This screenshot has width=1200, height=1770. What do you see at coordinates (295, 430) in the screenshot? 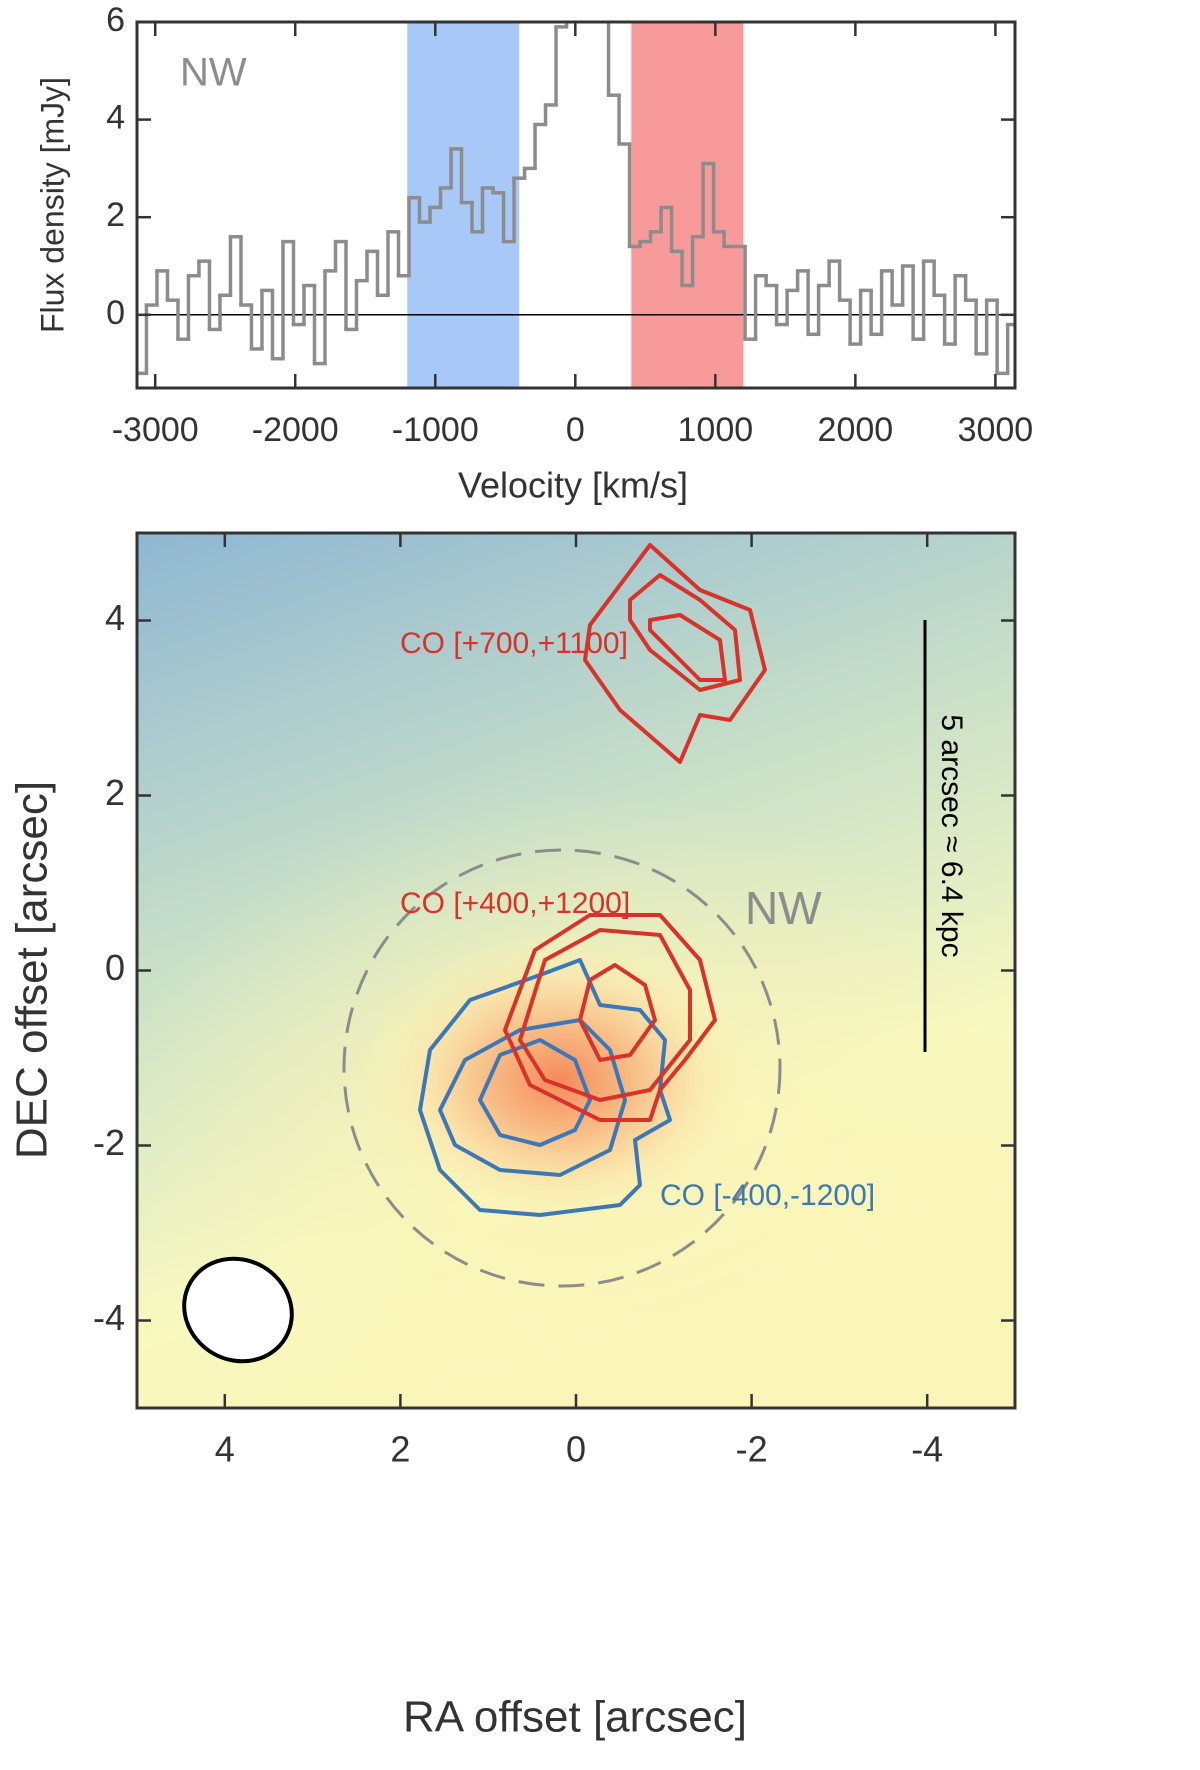
I see `x-tick-label: -2000` at bounding box center [295, 430].